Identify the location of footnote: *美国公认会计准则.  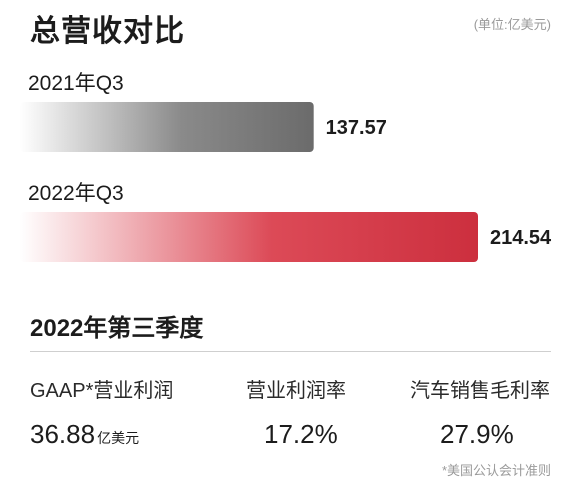
(496, 470).